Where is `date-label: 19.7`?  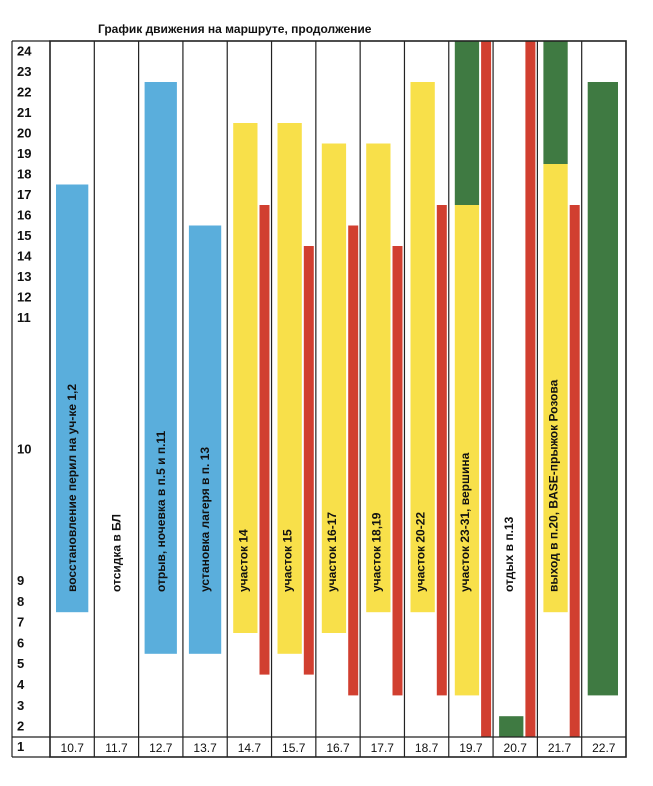 date-label: 19.7 is located at coordinates (471, 748).